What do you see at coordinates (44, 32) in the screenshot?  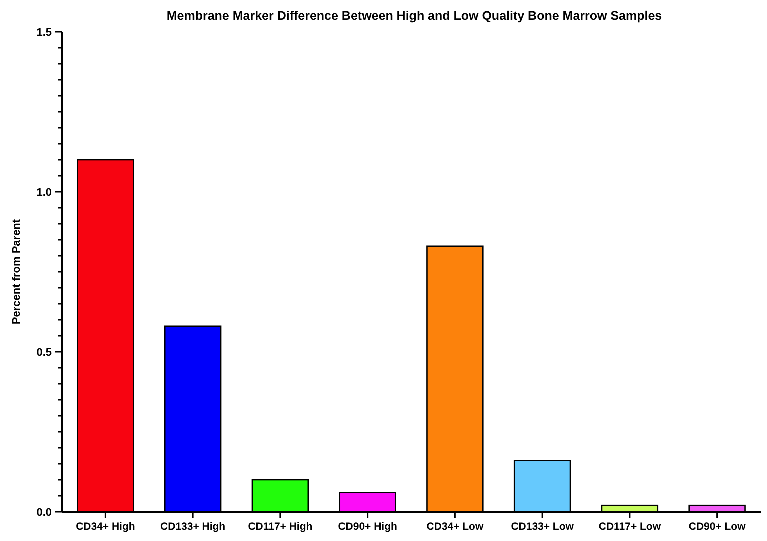 I see `y-tick-label: 1.5` at bounding box center [44, 32].